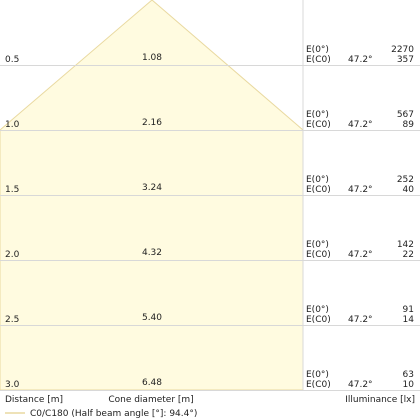 This screenshot has height=420, width=420. Describe the element at coordinates (405, 180) in the screenshot. I see `e0-value: 252` at that location.